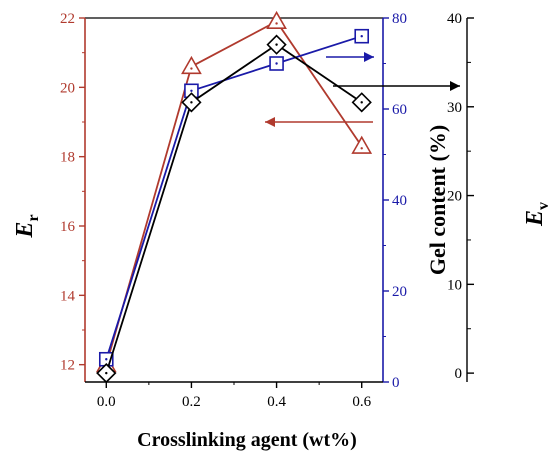 Image resolution: width=550 pixels, height=464 pixels. I want to click on gel-content-axis: 0 20 40 60 80, so click(394, 201).